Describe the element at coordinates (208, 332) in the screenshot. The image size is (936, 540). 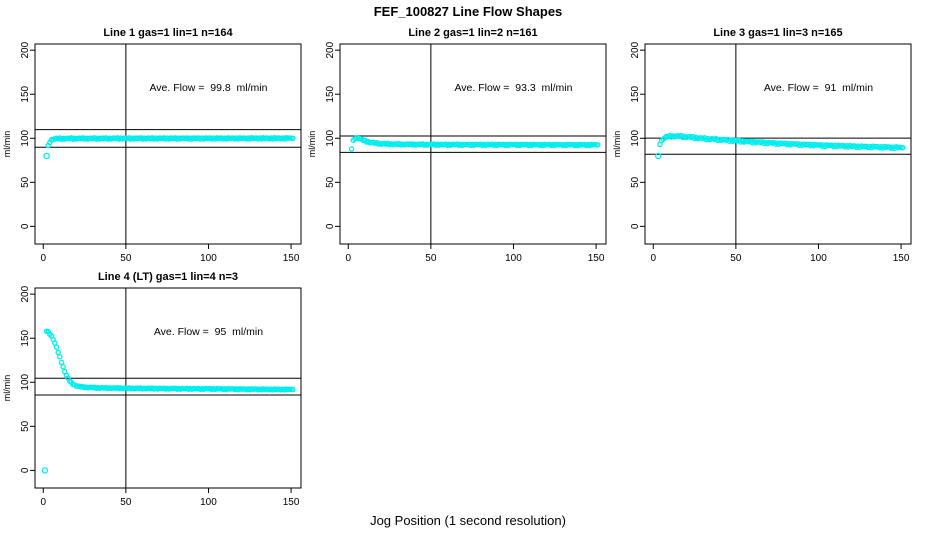
I see `avg-flow-annotation: Ave. Flow = 95 ml/min` at that location.